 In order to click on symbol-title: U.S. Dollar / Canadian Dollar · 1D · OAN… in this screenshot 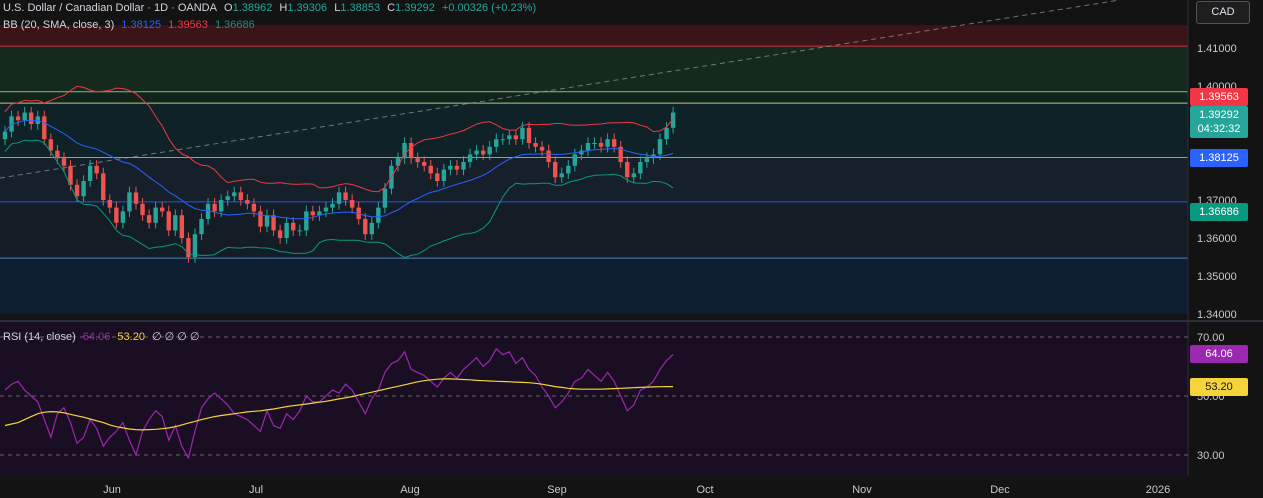, I will do `click(110, 8)`.